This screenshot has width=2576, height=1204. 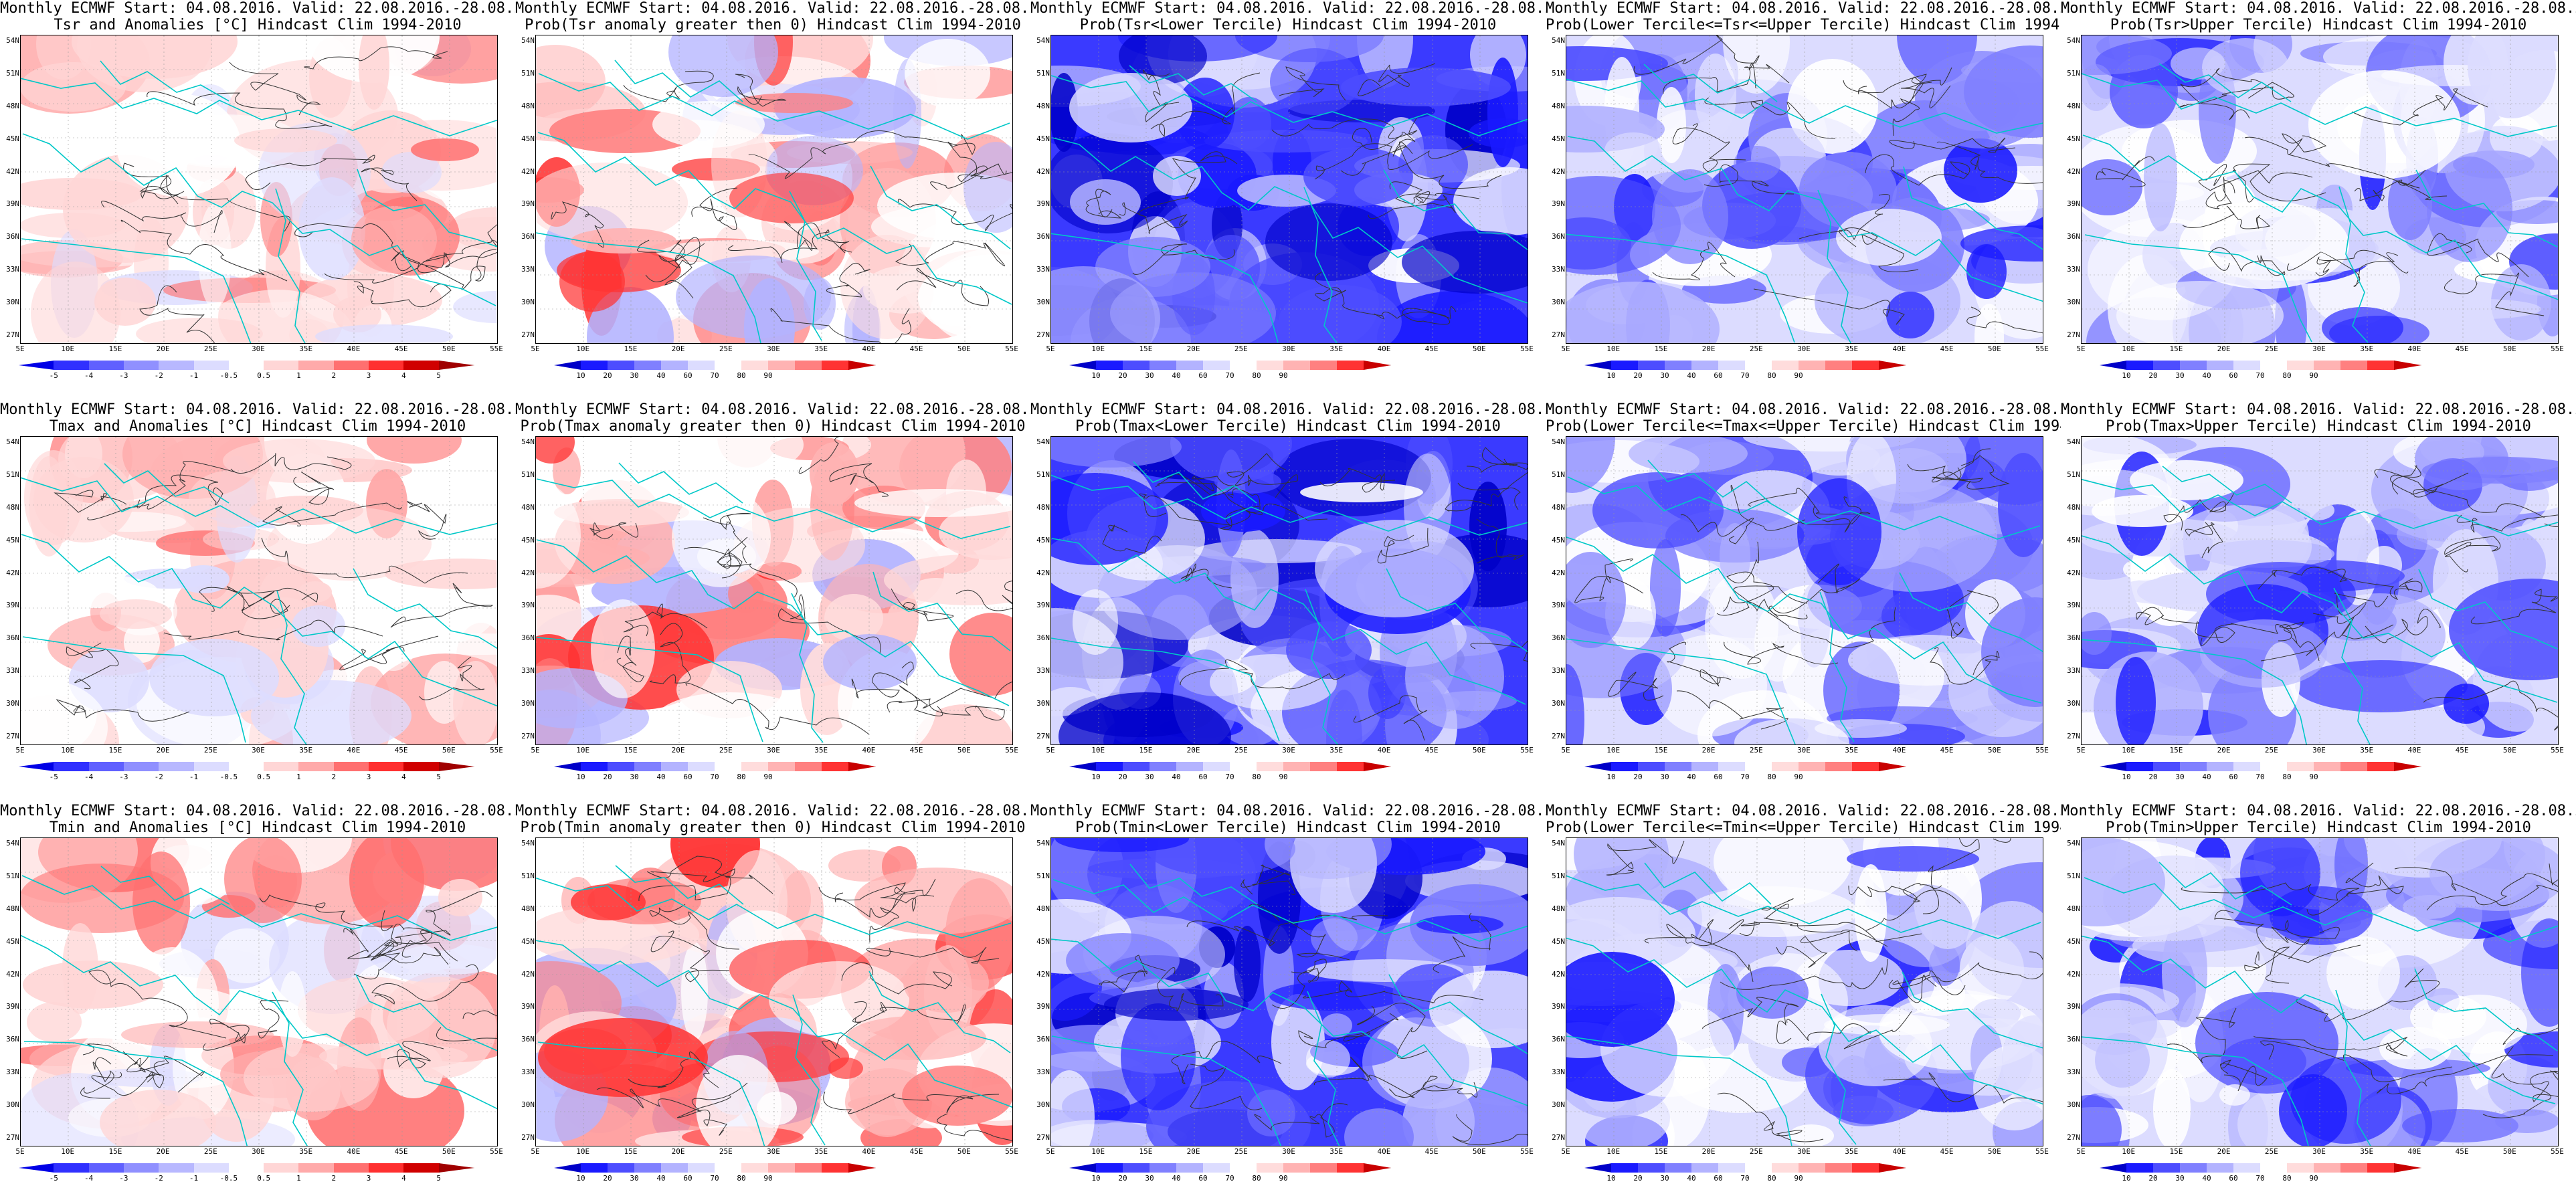 What do you see at coordinates (1756, 750) in the screenshot?
I see `lon-label: 25E` at bounding box center [1756, 750].